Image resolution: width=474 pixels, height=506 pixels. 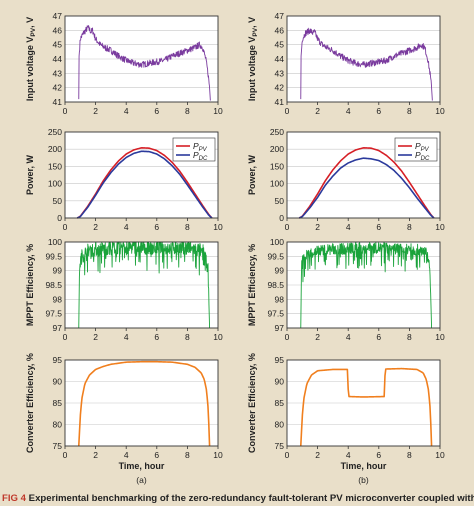 What do you see at coordinates (280, 59) in the screenshot?
I see `y-tick-label: 44` at bounding box center [280, 59].